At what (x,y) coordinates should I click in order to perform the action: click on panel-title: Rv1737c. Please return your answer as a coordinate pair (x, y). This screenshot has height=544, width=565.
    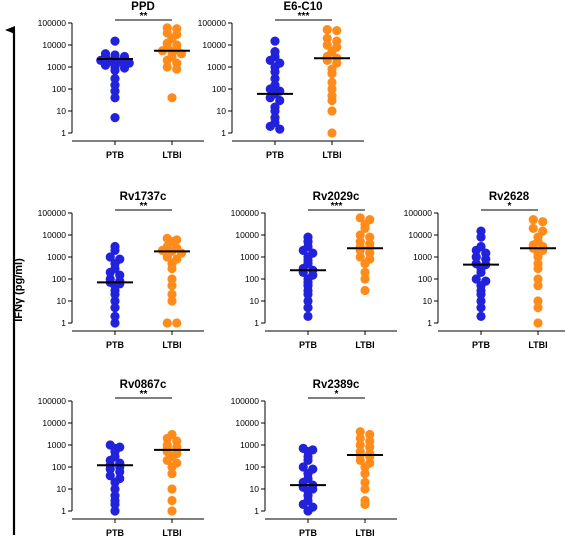
    Looking at the image, I should click on (143, 197).